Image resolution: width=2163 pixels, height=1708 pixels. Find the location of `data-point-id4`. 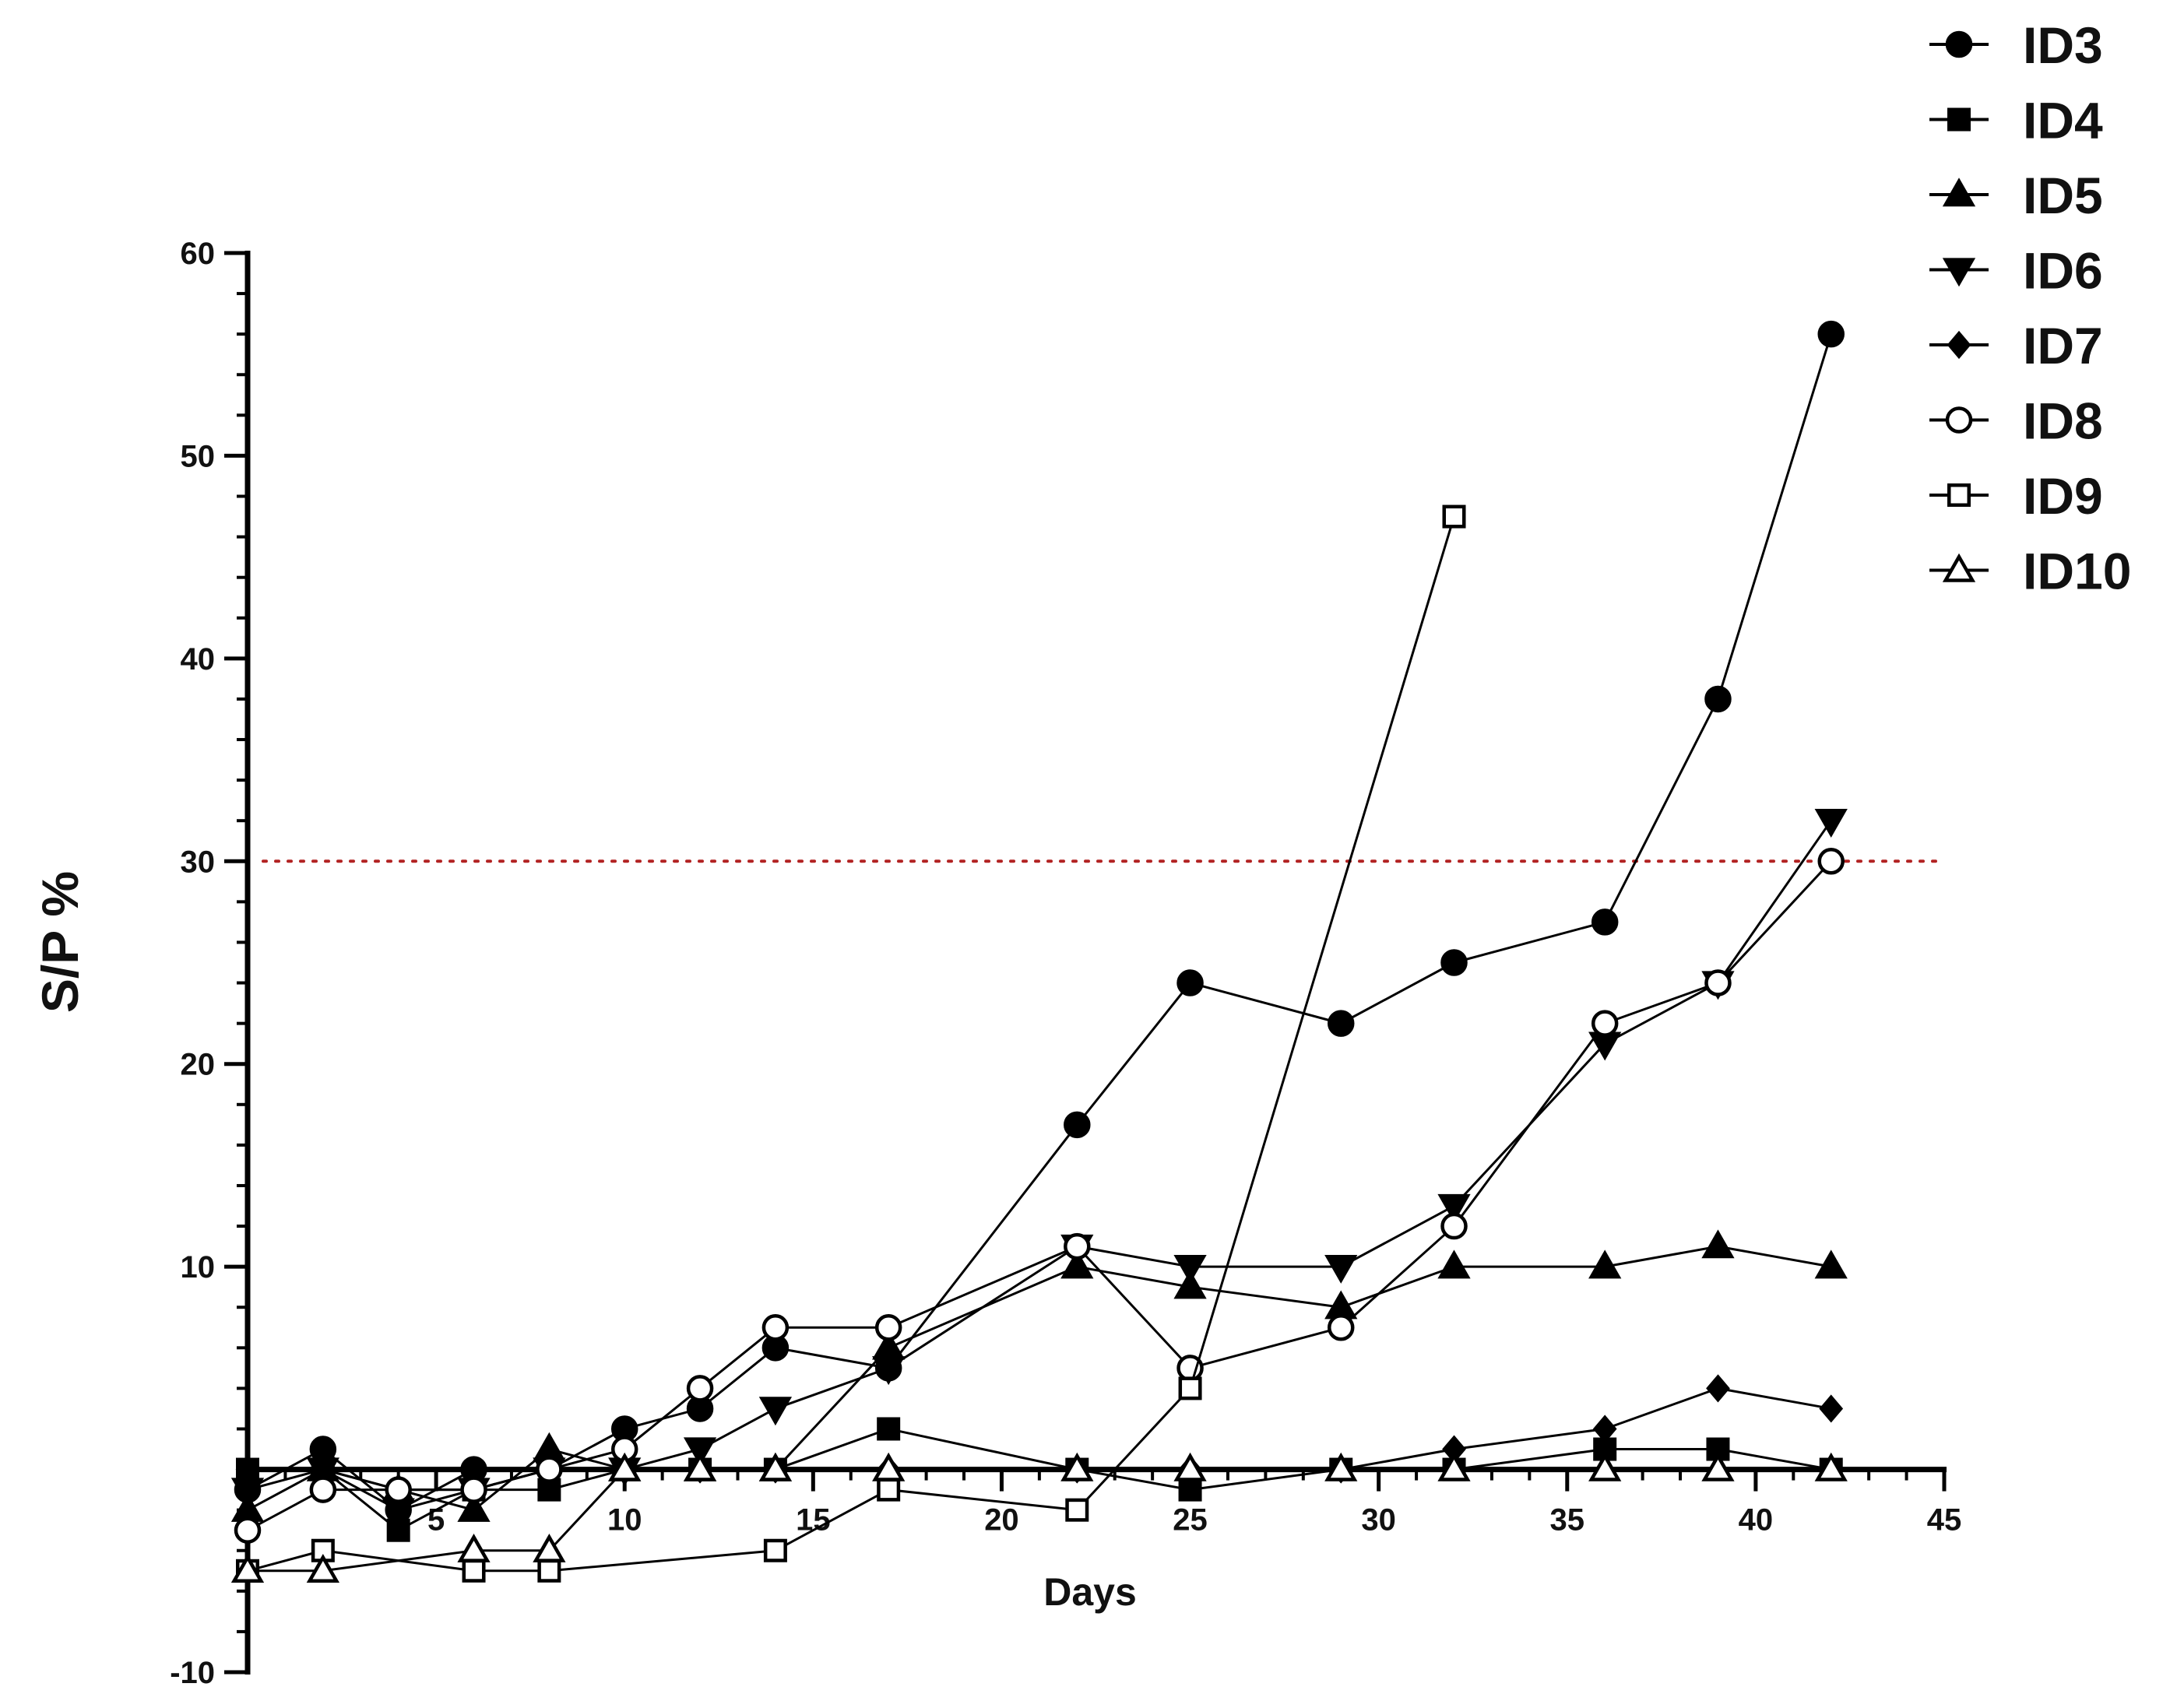

data-point-id4 is located at coordinates (889, 1429).